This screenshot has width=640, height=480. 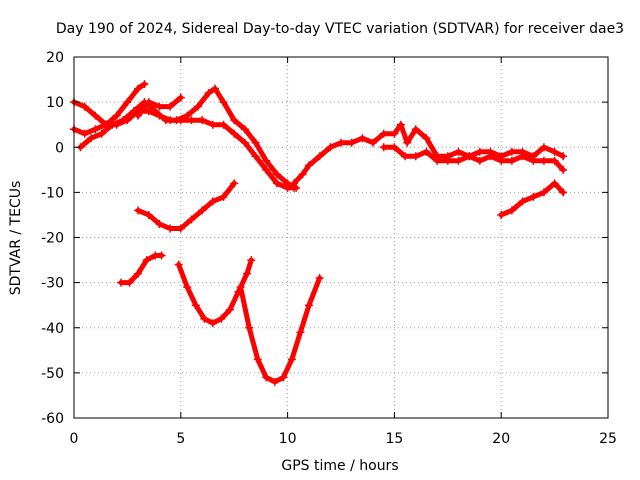 What do you see at coordinates (608, 439) in the screenshot?
I see `x-tick-label: 25` at bounding box center [608, 439].